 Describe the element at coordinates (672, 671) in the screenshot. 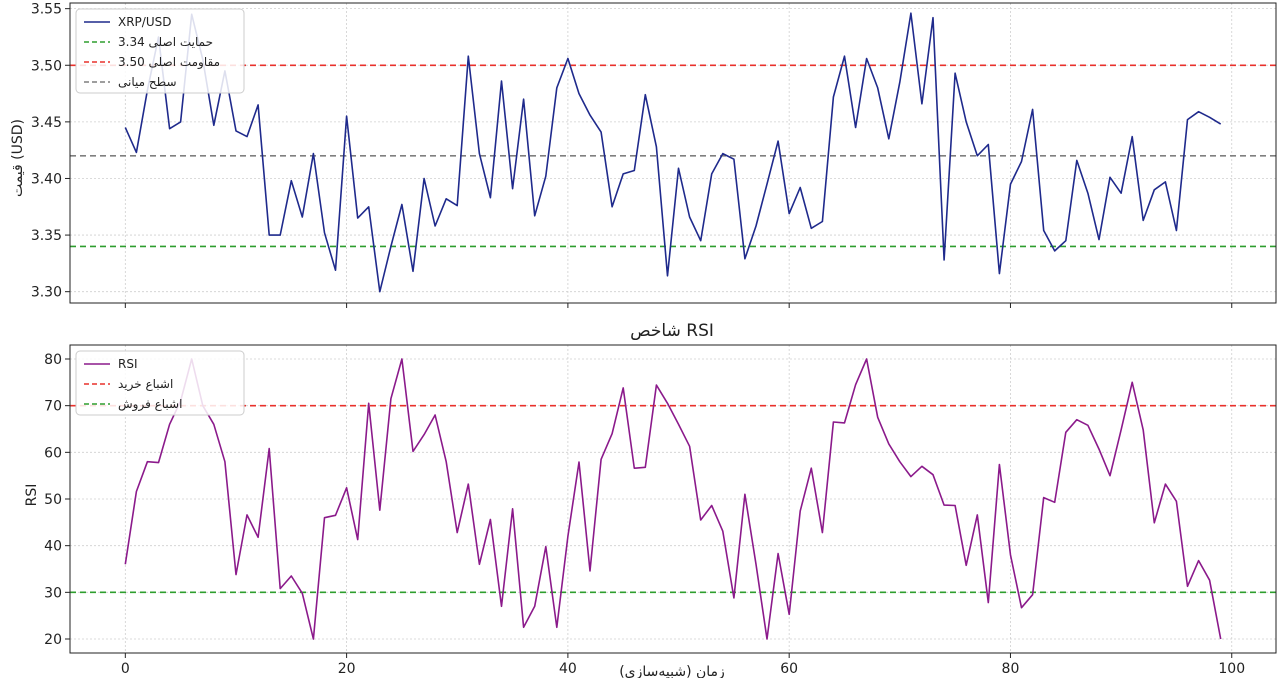

I see `rsi-x-axis-label: زمان (شبیه‌سازی)` at that location.